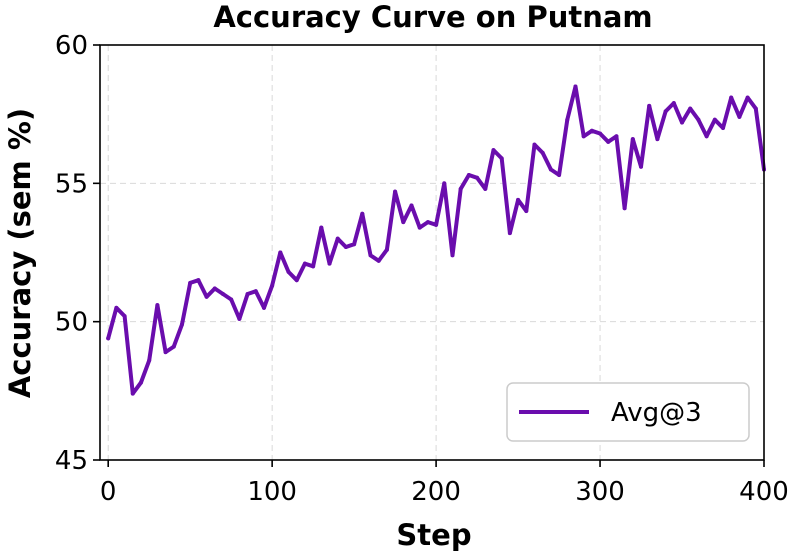  Describe the element at coordinates (71, 46) in the screenshot. I see `y-tick-label: 60` at that location.